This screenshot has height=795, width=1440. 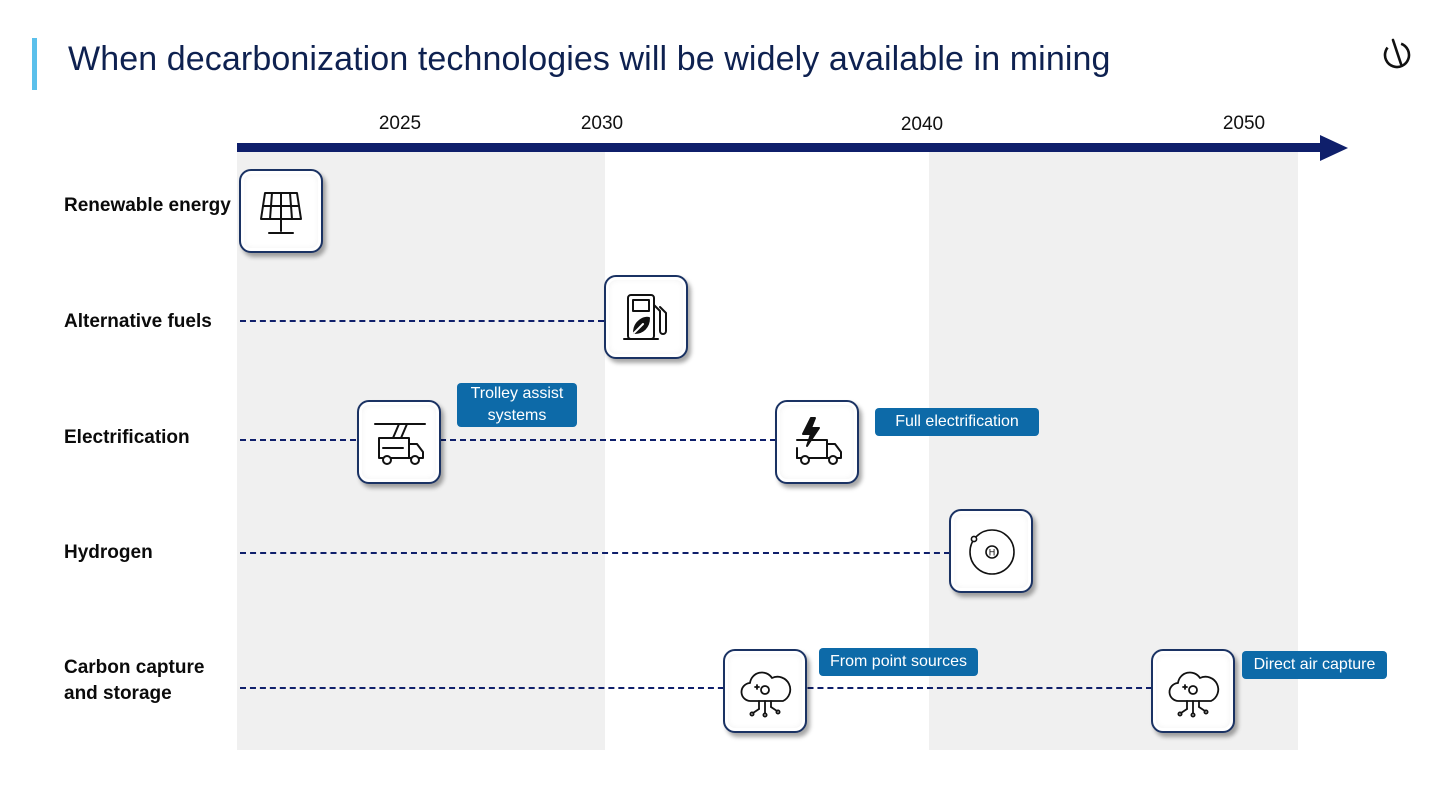 What do you see at coordinates (957, 422) in the screenshot?
I see `callout-full-electrification: Full electrification` at bounding box center [957, 422].